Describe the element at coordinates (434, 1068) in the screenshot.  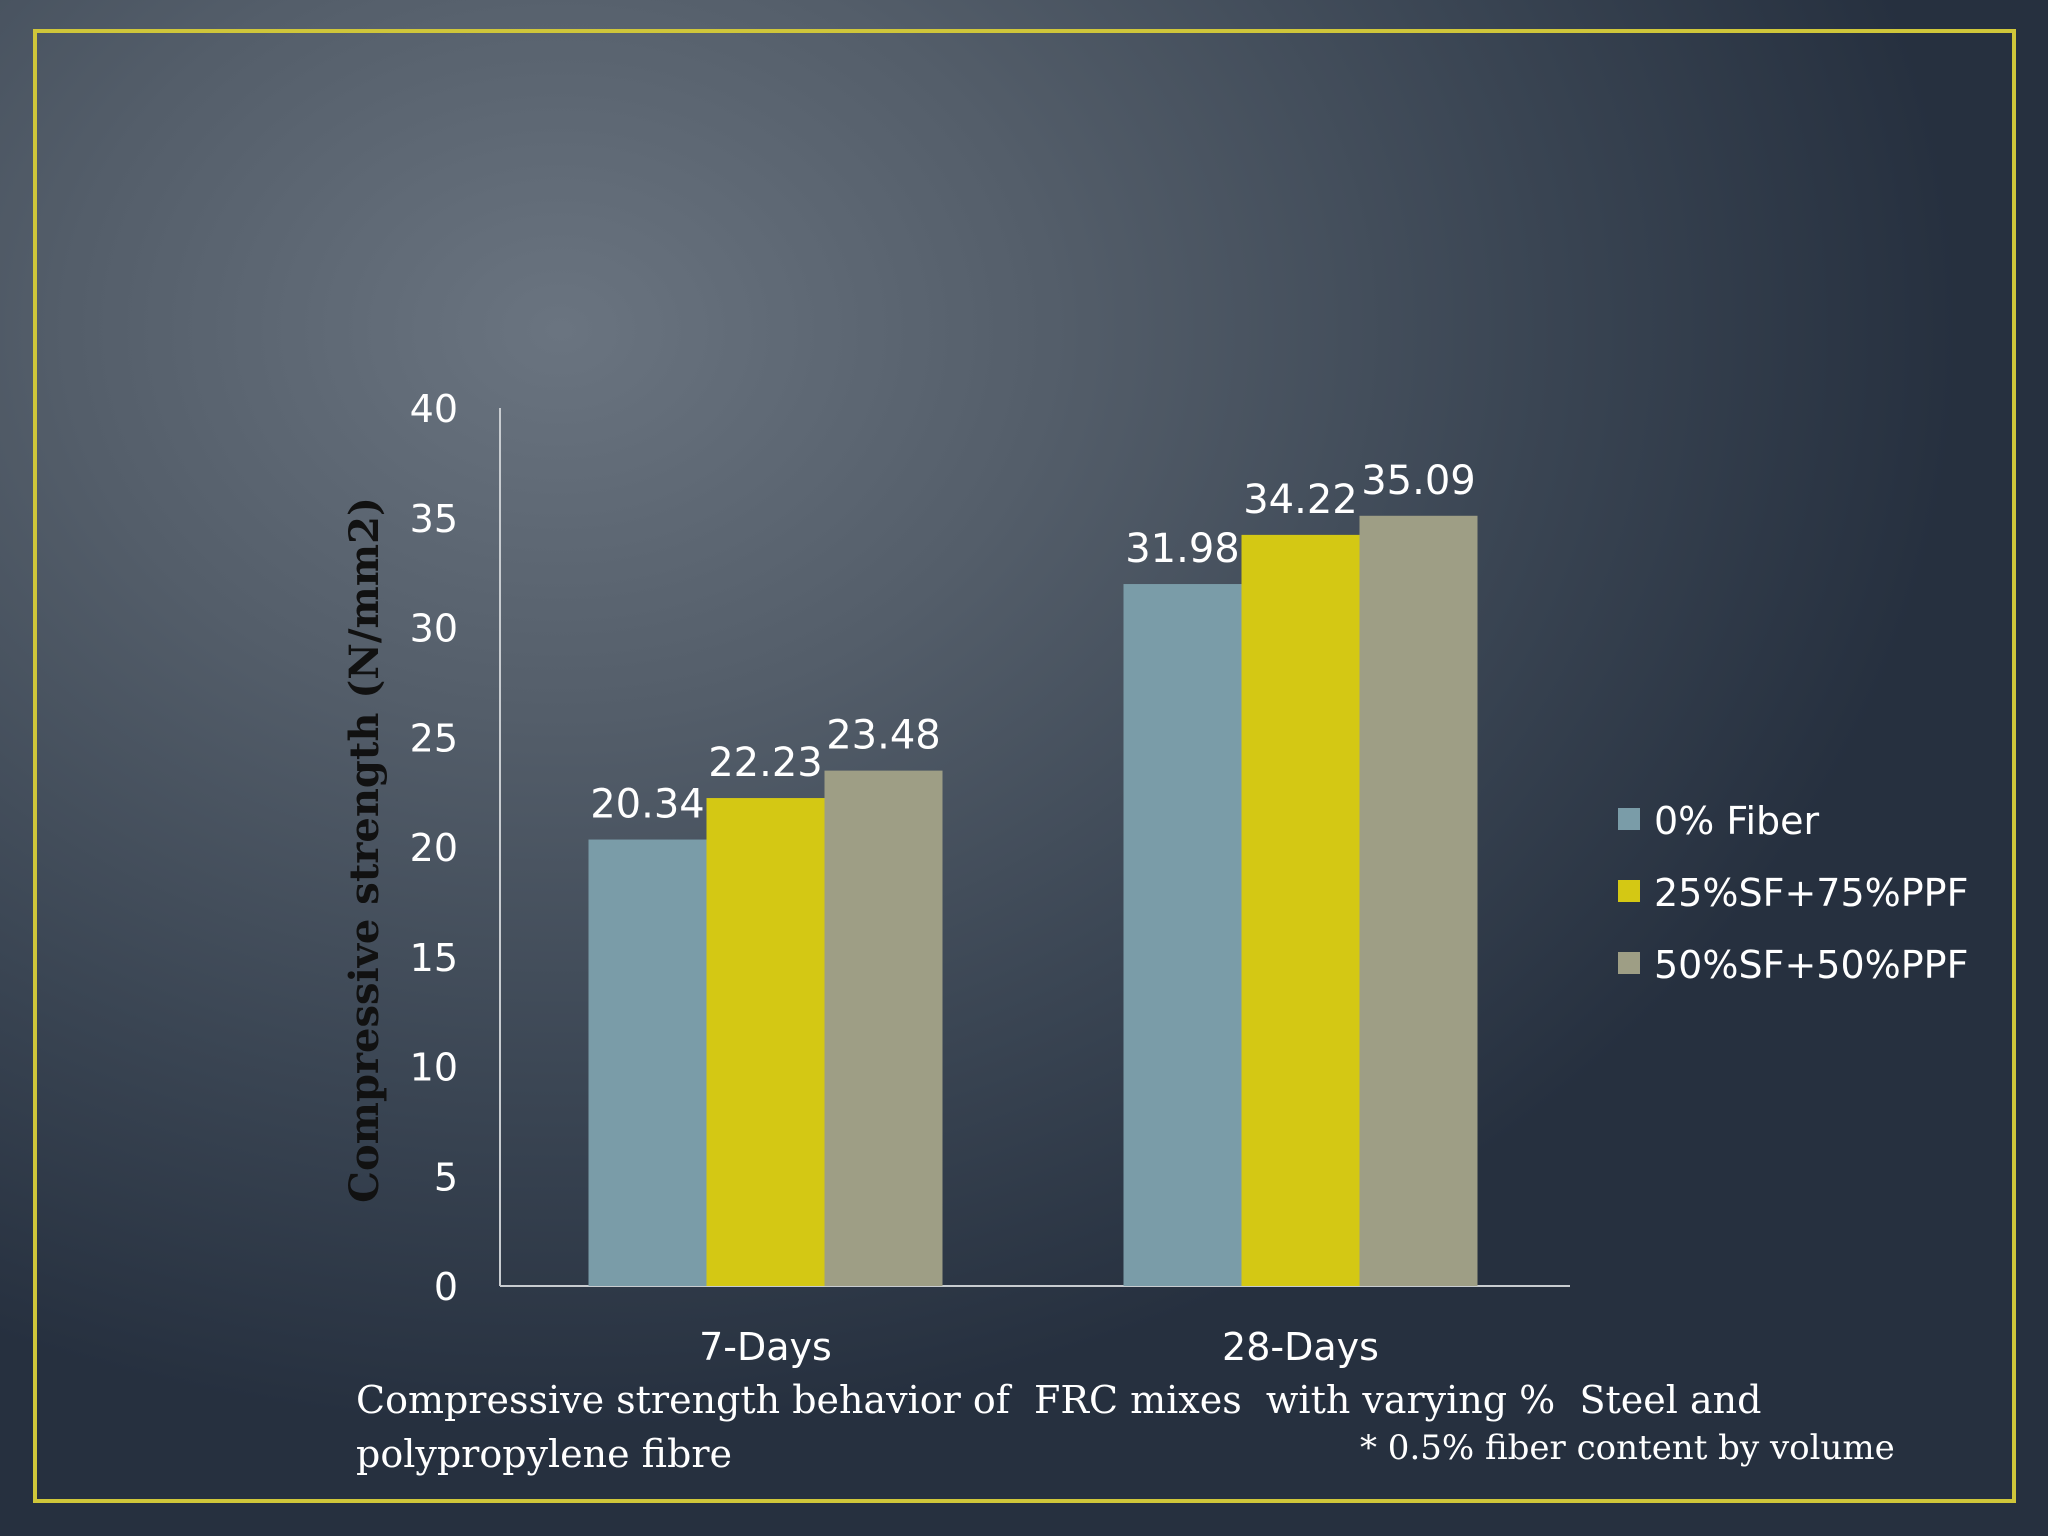
I see `y-tick-label-2: 10` at that location.